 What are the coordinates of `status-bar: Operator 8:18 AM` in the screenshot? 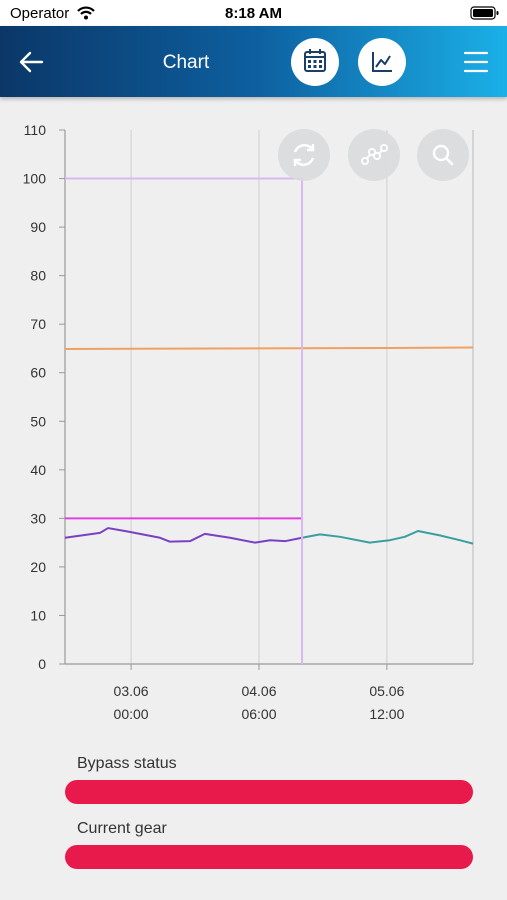 It's located at (253, 13).